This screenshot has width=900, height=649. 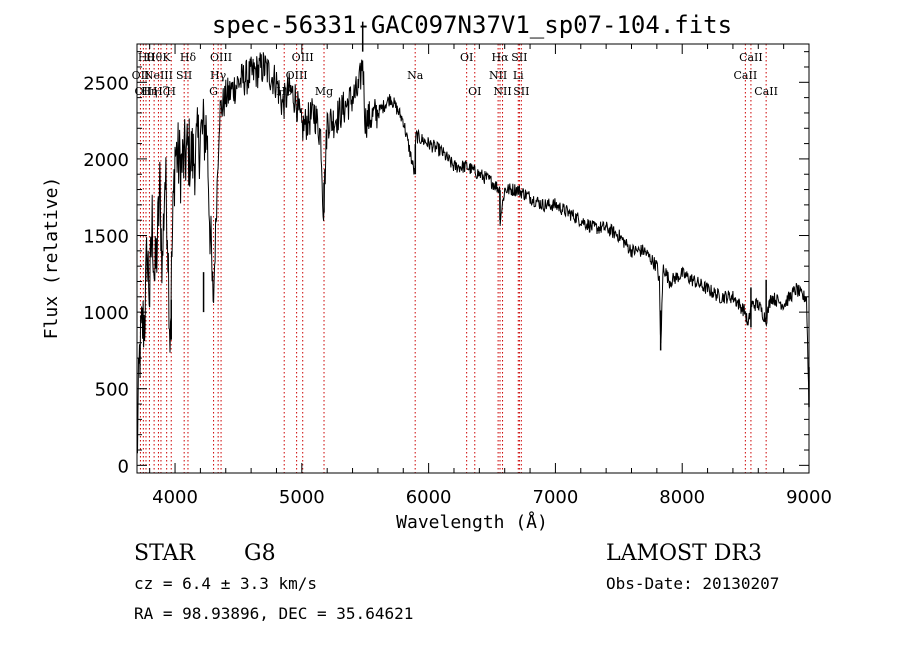 I want to click on line-label: Hα, so click(x=500, y=57).